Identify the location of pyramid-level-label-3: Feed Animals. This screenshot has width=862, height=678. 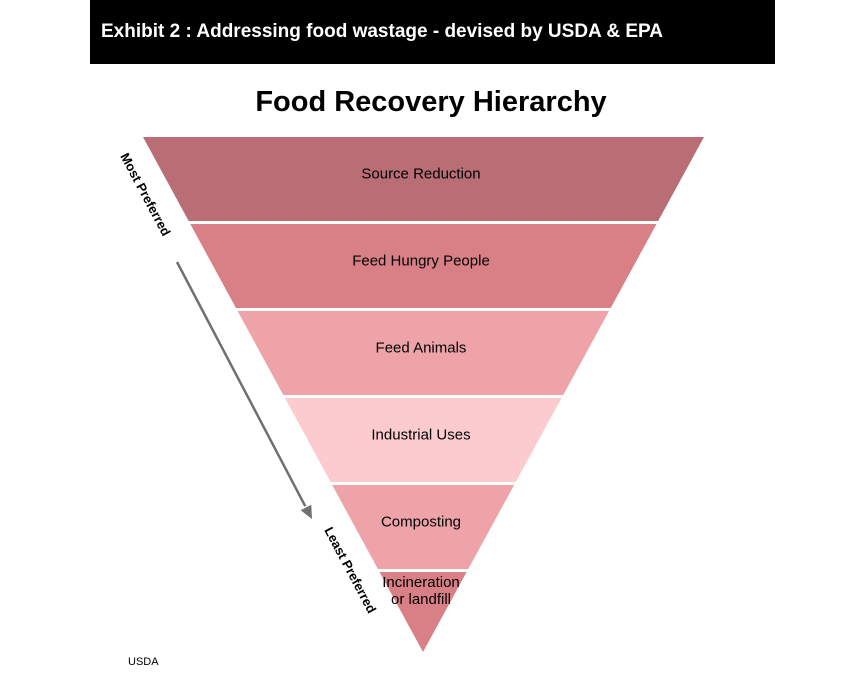
(421, 348).